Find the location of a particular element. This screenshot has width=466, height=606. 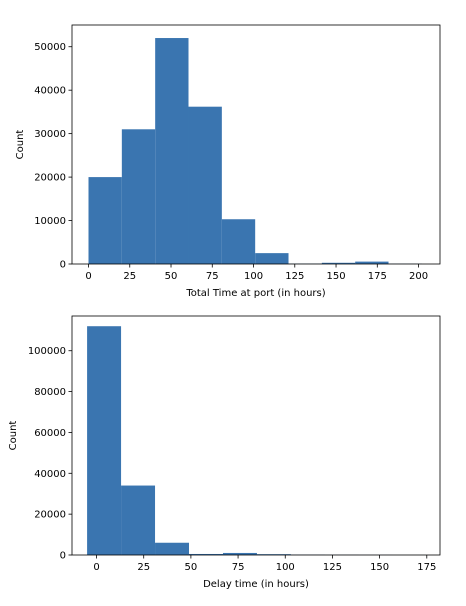

y-tick-label: 50000 is located at coordinates (50, 47).